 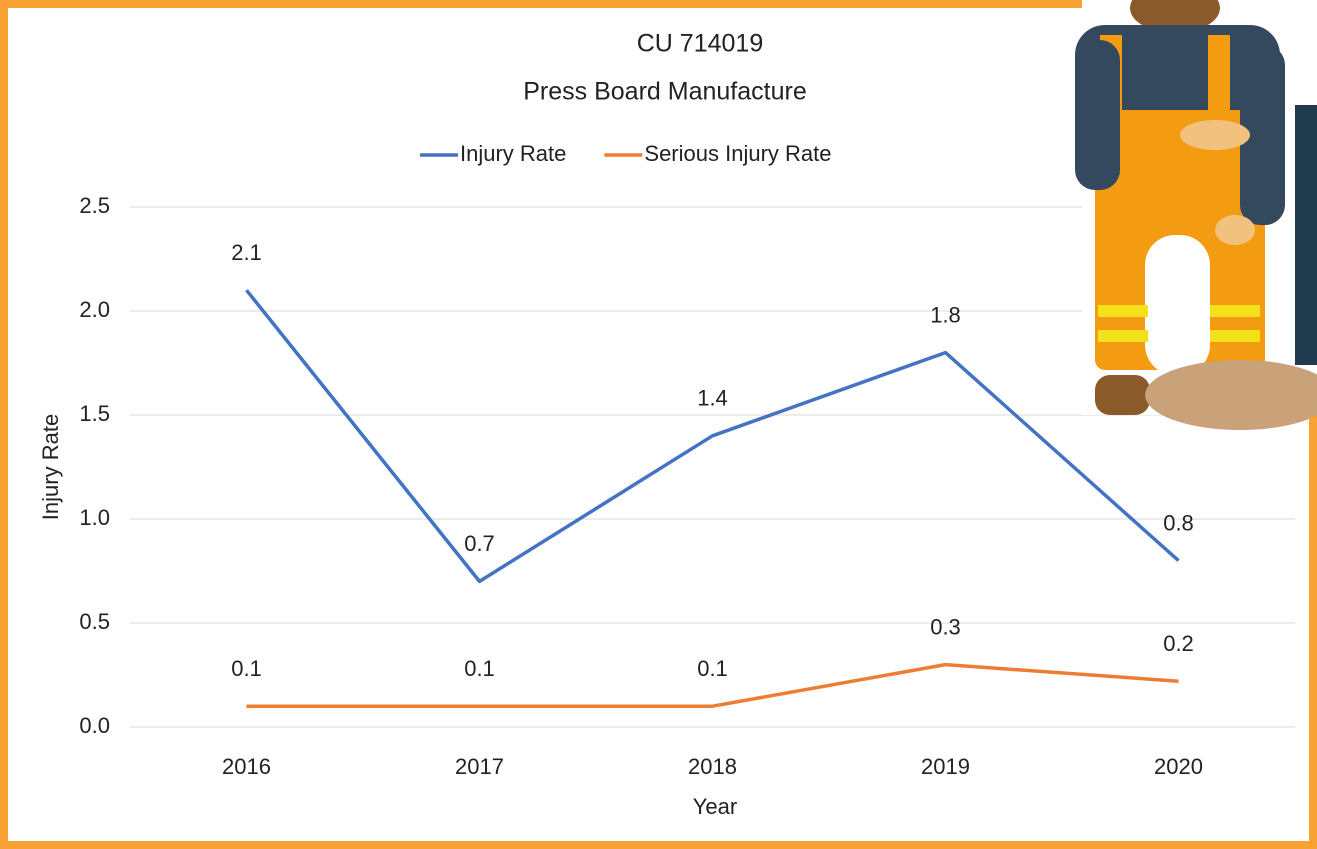 What do you see at coordinates (1196, 215) in the screenshot?
I see `worker-illustration` at bounding box center [1196, 215].